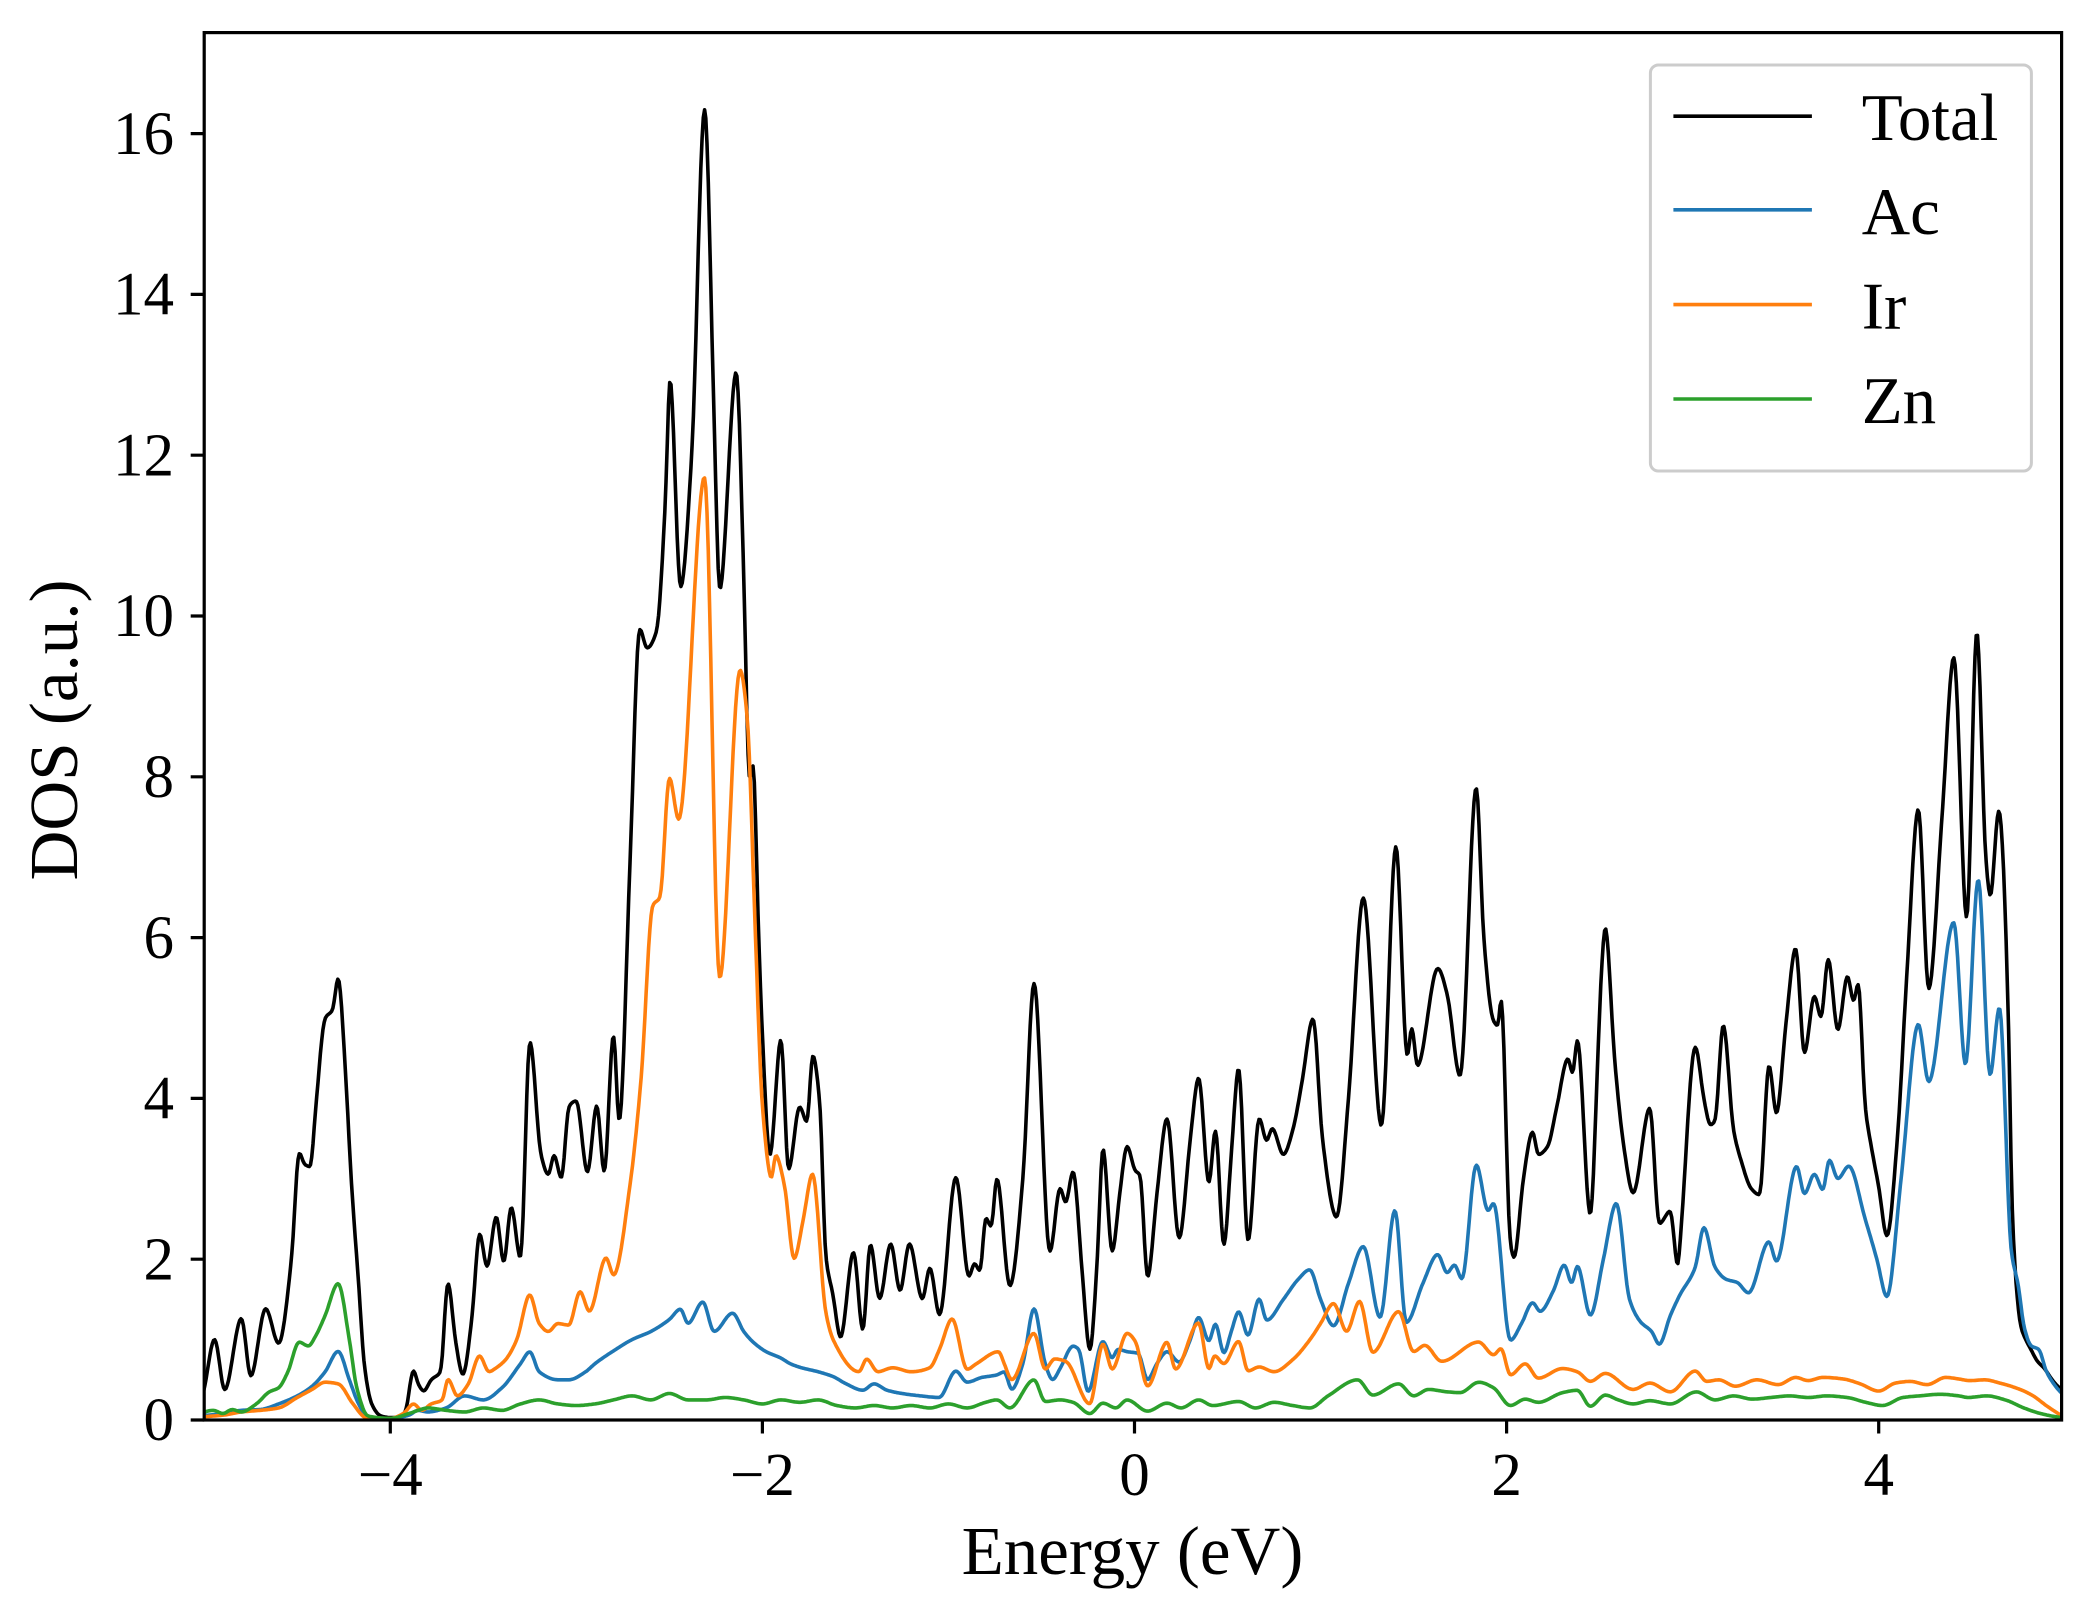 This screenshot has height=1622, width=2097. What do you see at coordinates (143, 295) in the screenshot?
I see `svg-text: 14` at bounding box center [143, 295].